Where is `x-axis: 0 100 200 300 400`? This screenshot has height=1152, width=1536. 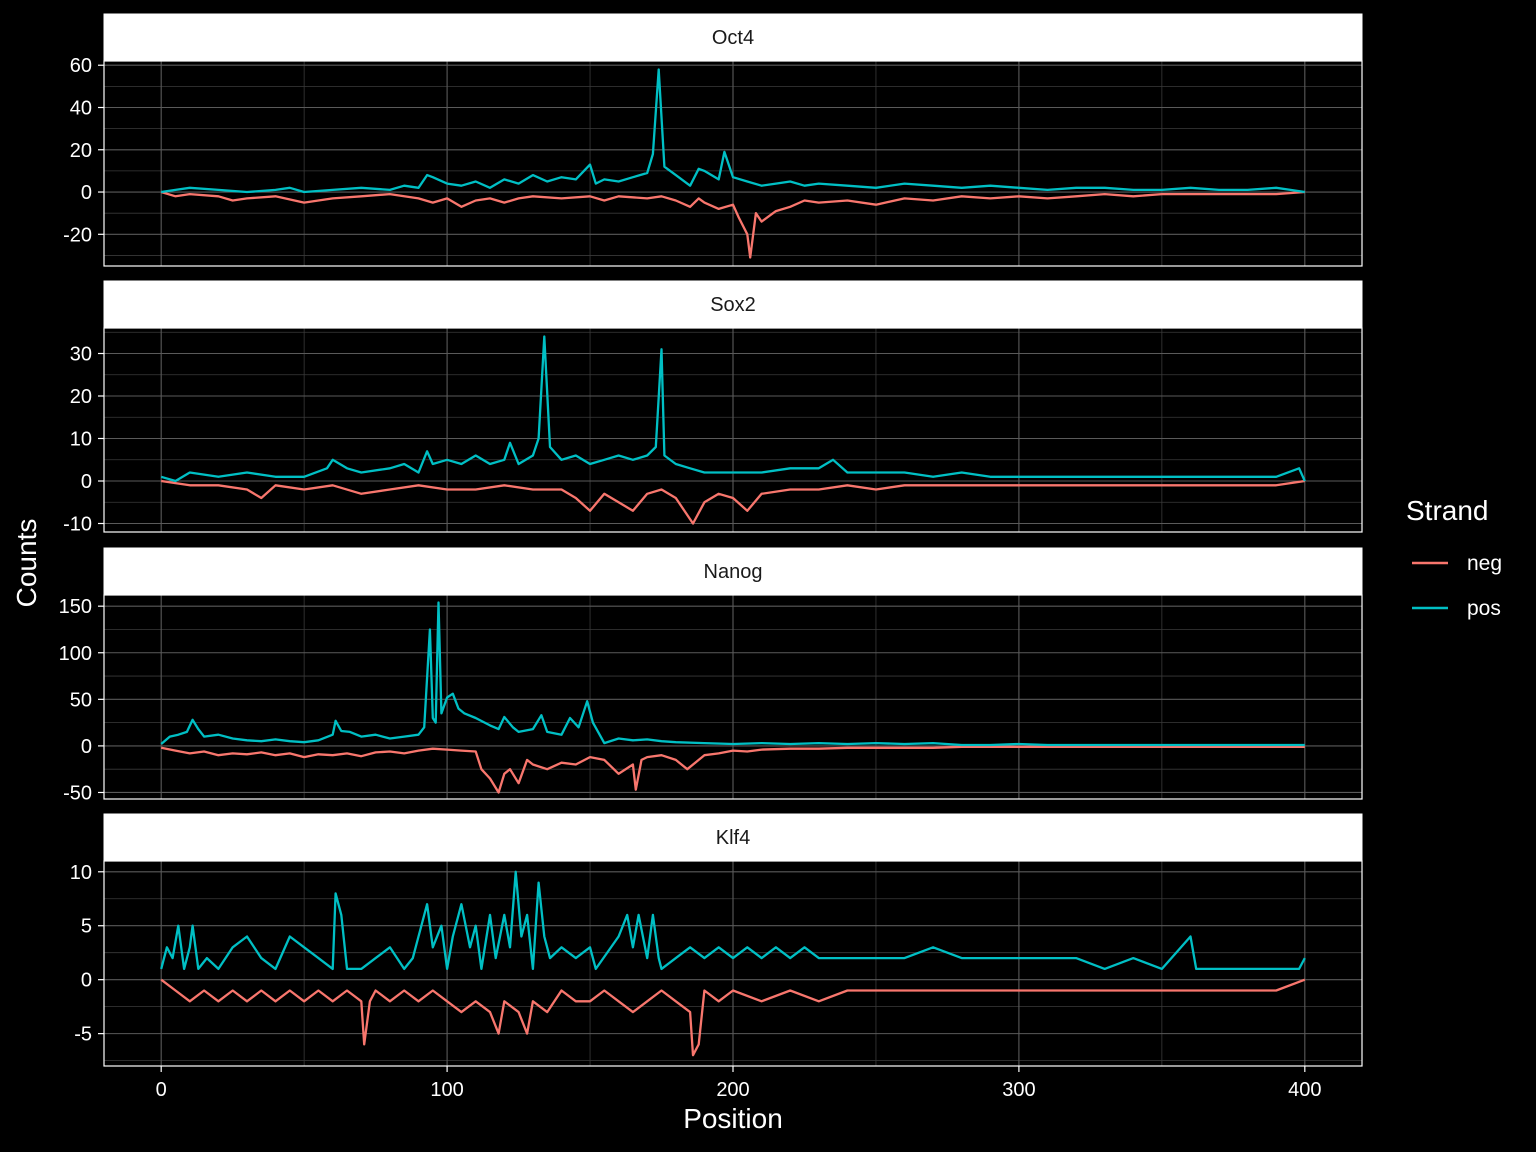 x-axis: 0 100 200 300 400 is located at coordinates (739, 1083).